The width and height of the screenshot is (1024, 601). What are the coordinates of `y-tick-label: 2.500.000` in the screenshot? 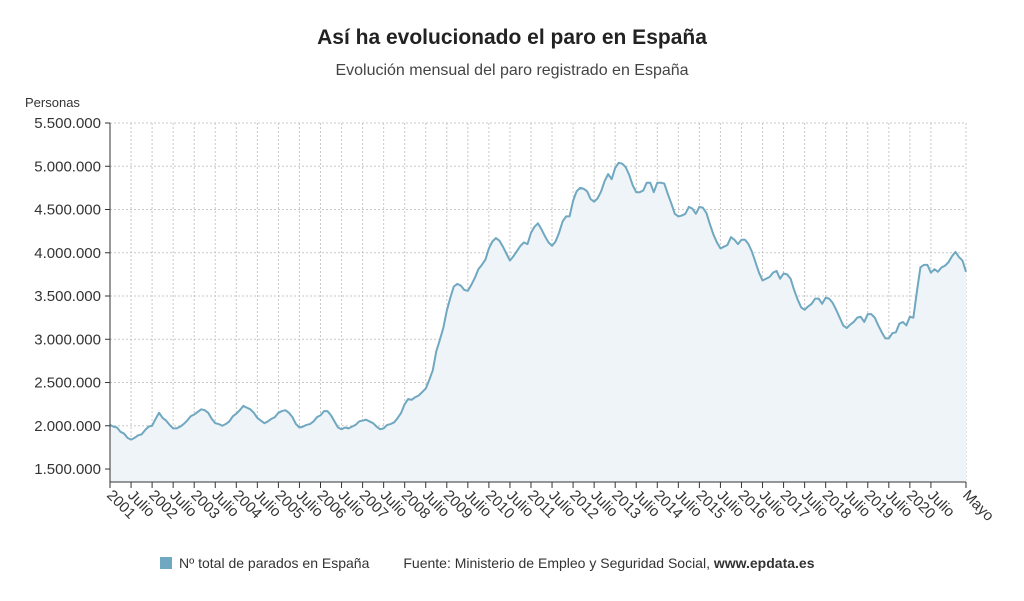 It's located at (67, 383).